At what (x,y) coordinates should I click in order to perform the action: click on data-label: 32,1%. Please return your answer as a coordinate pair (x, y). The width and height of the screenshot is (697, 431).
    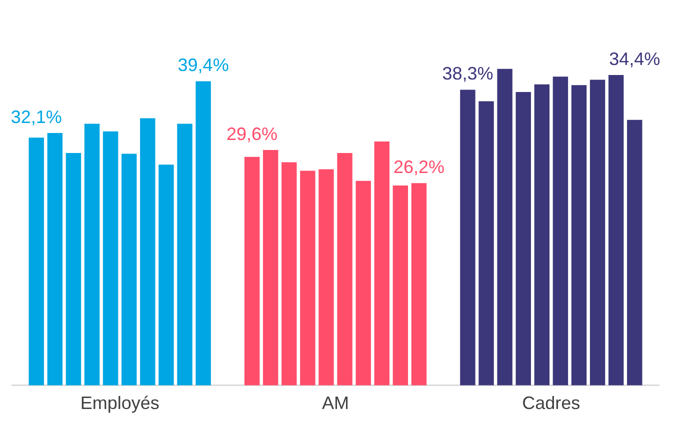
    Looking at the image, I should click on (36, 116).